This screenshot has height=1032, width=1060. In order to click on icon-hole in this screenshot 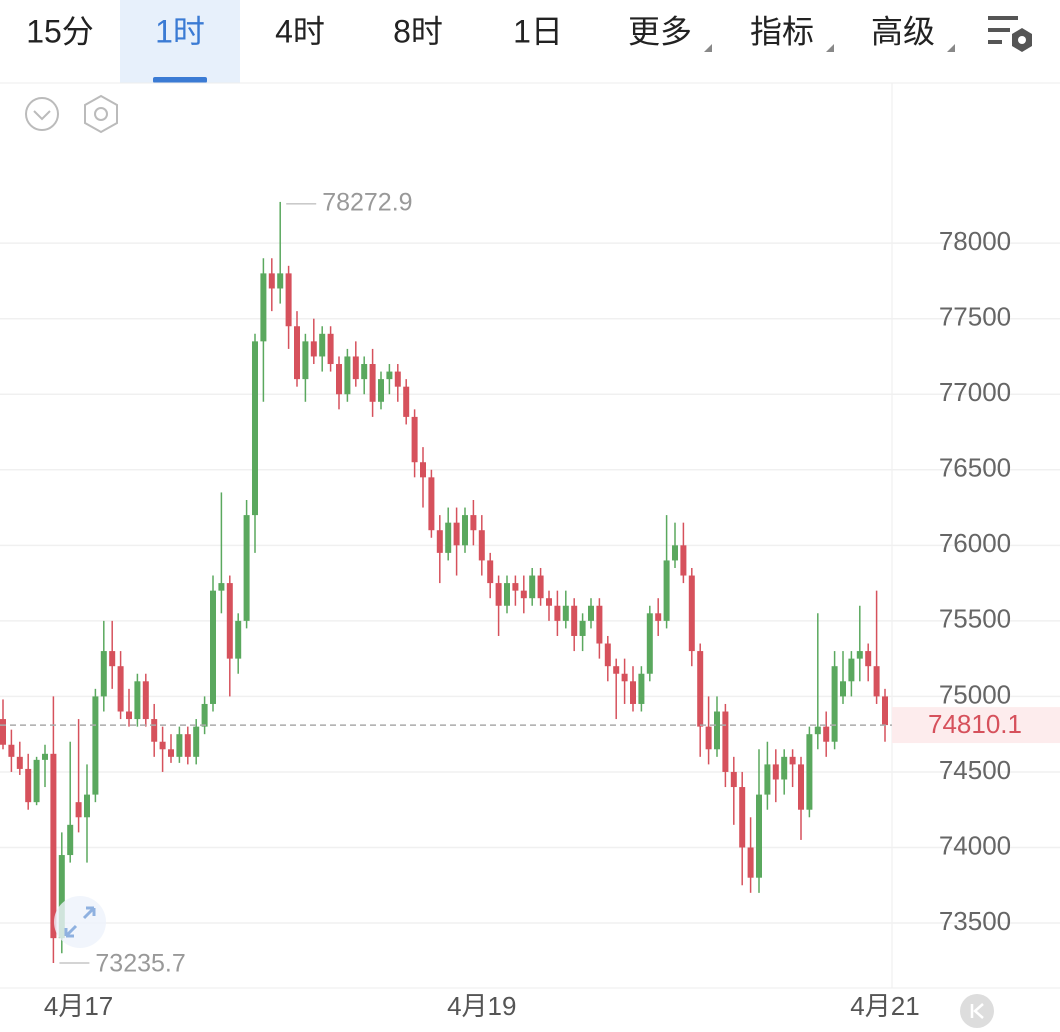, I will do `click(1022, 40)`.